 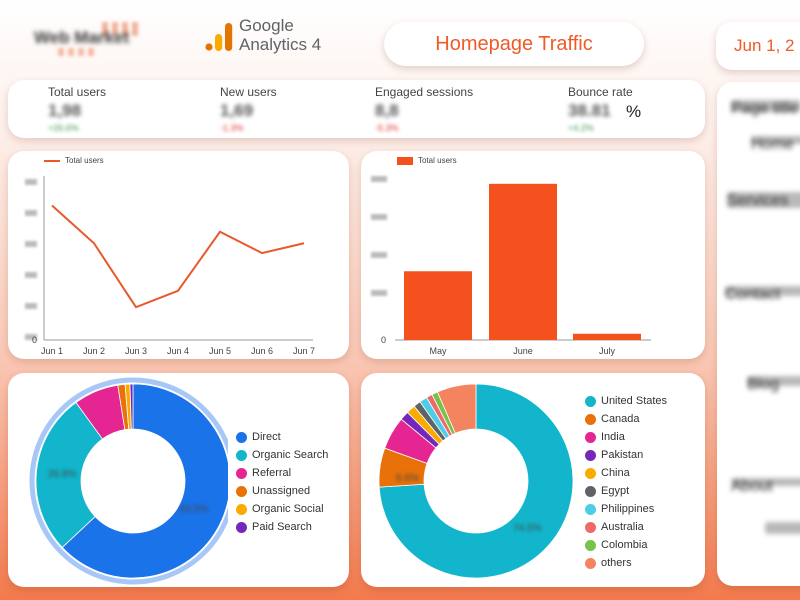 I want to click on bar-chart-plot: 0 May June July, so click(x=511, y=266).